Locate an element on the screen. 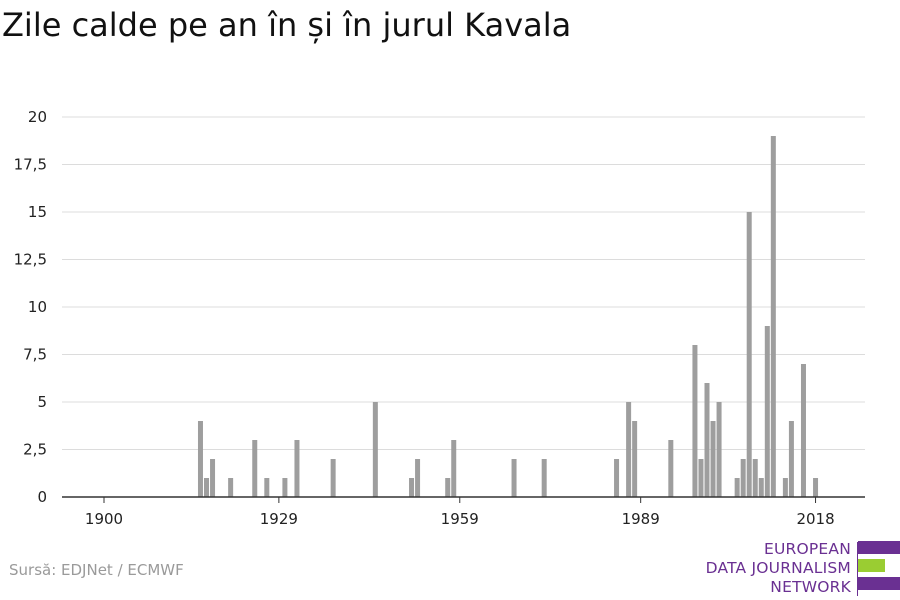 Image resolution: width=900 pixels, height=600 pixels. y-tick-label: 10 is located at coordinates (37, 307).